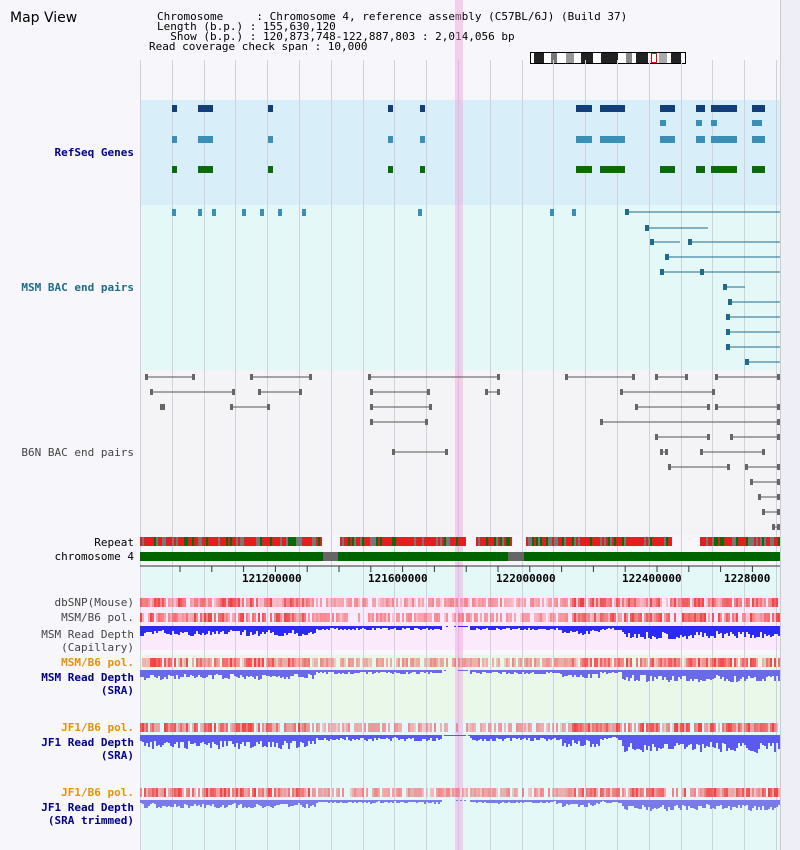 Image resolution: width=800 pixels, height=850 pixels. What do you see at coordinates (246, 26) in the screenshot?
I see `length-info: Length (b.p.) : 155,630,120` at bounding box center [246, 26].